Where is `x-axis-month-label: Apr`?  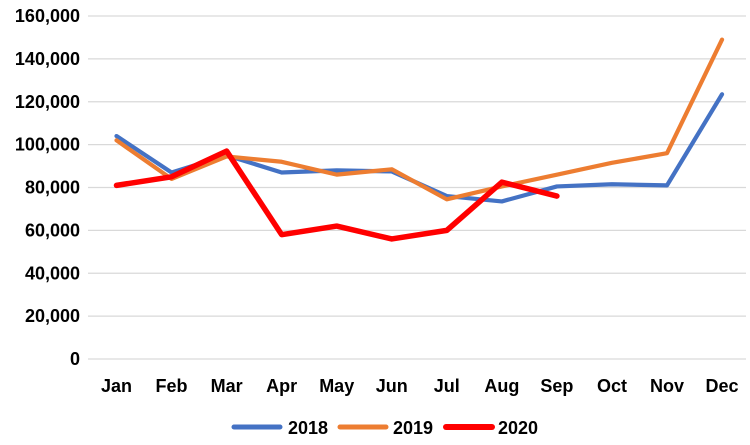
x-axis-month-label: Apr is located at coordinates (281, 386).